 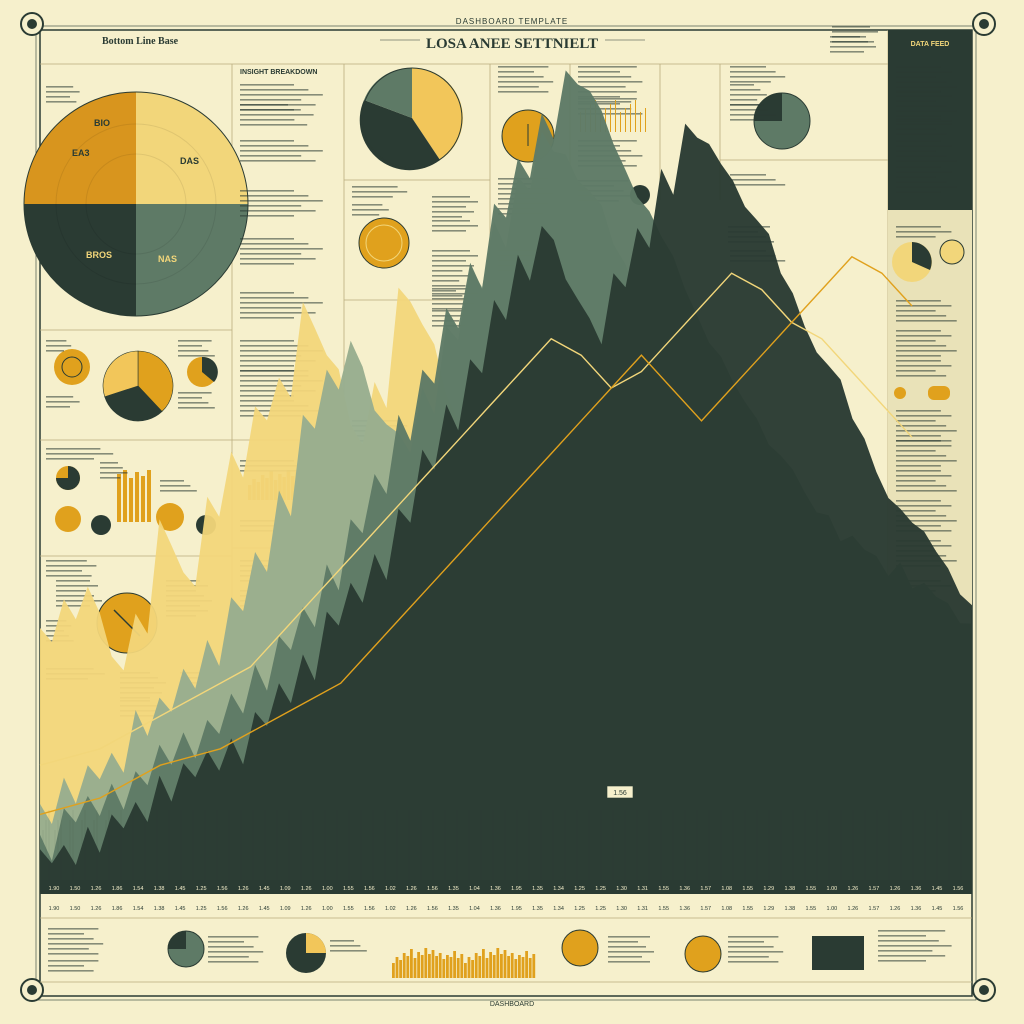 What do you see at coordinates (411, 119) in the screenshot?
I see `center-pie-chart` at bounding box center [411, 119].